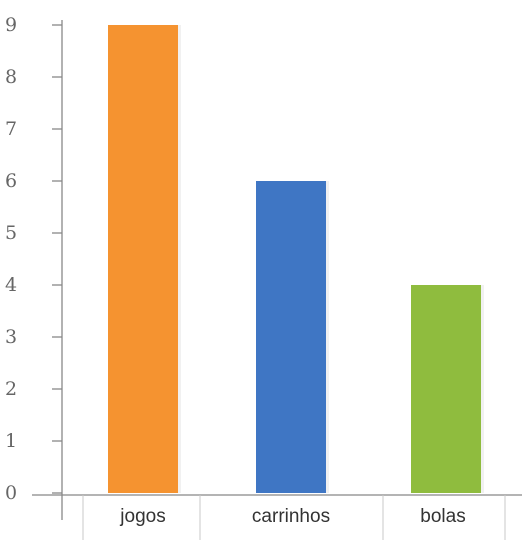 The image size is (526, 544). Describe the element at coordinates (11, 77) in the screenshot. I see `y-tick-label: 8` at that location.